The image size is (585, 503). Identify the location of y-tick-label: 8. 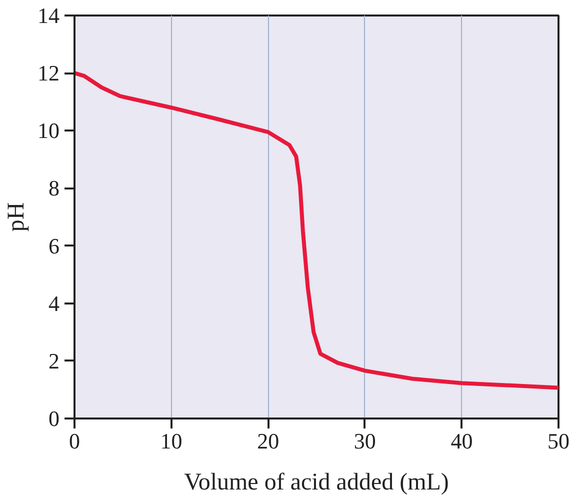
(54, 188).